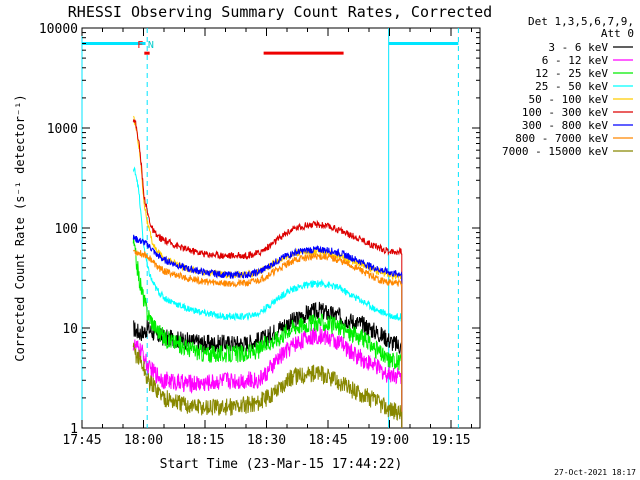 The width and height of the screenshot is (640, 480). Describe the element at coordinates (569, 99) in the screenshot. I see `legend-entry: 50 - 100 keV` at that location.